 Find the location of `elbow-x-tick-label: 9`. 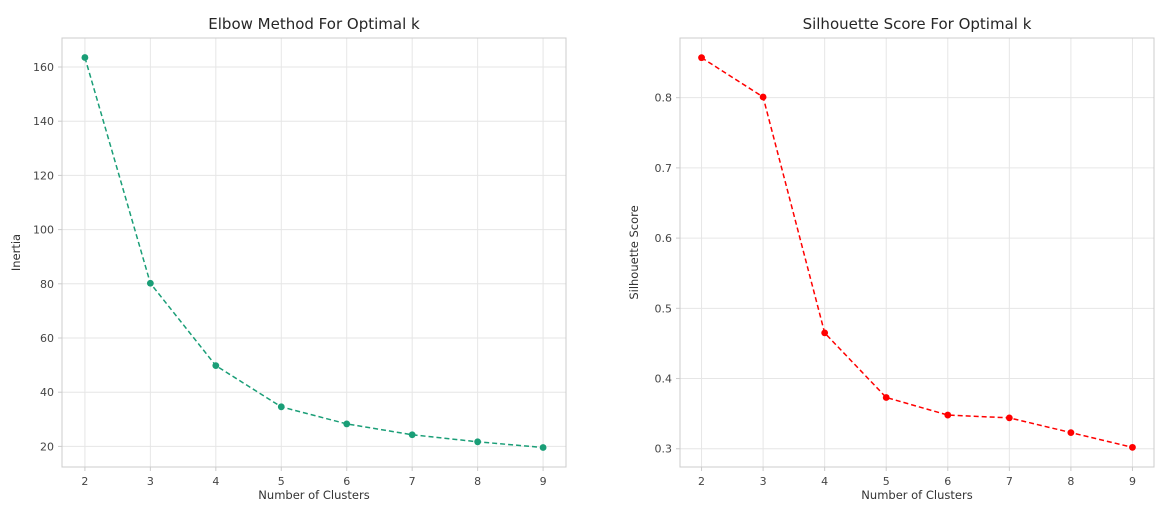

elbow-x-tick-label: 9 is located at coordinates (543, 481).